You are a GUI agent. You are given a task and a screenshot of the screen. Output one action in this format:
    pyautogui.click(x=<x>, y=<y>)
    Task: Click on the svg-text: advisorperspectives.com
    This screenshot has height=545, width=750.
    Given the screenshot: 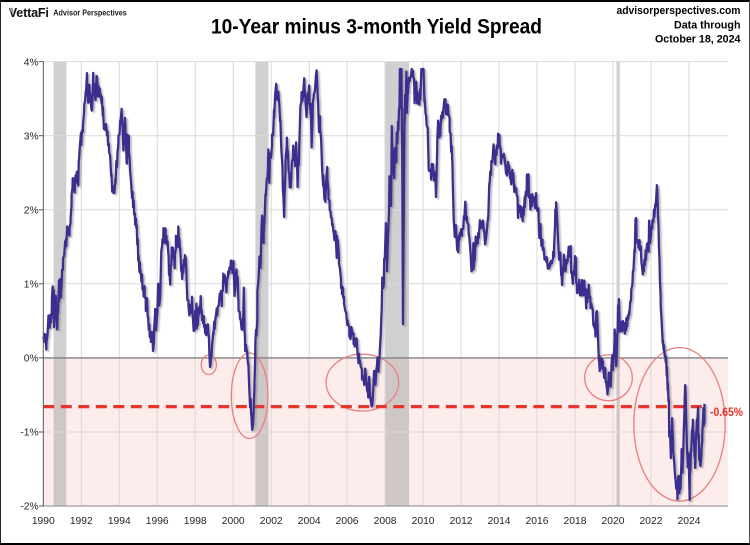 What is the action you would take?
    pyautogui.click(x=678, y=11)
    